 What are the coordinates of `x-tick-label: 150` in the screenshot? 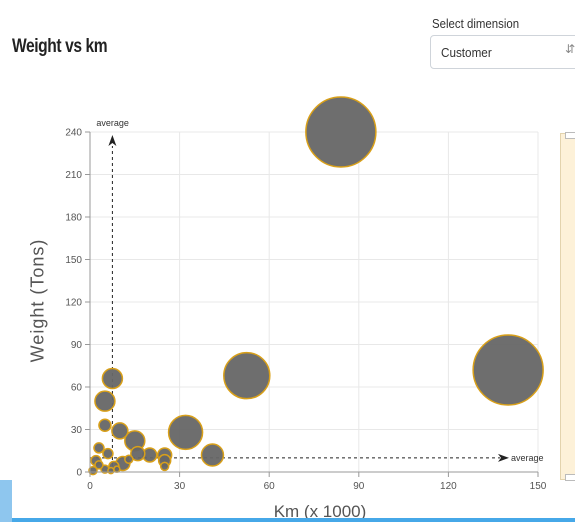 It's located at (538, 486).